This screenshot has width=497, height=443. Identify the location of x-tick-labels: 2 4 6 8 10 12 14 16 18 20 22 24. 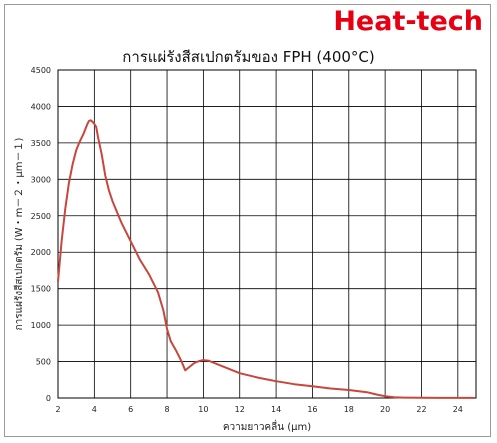
(258, 409).